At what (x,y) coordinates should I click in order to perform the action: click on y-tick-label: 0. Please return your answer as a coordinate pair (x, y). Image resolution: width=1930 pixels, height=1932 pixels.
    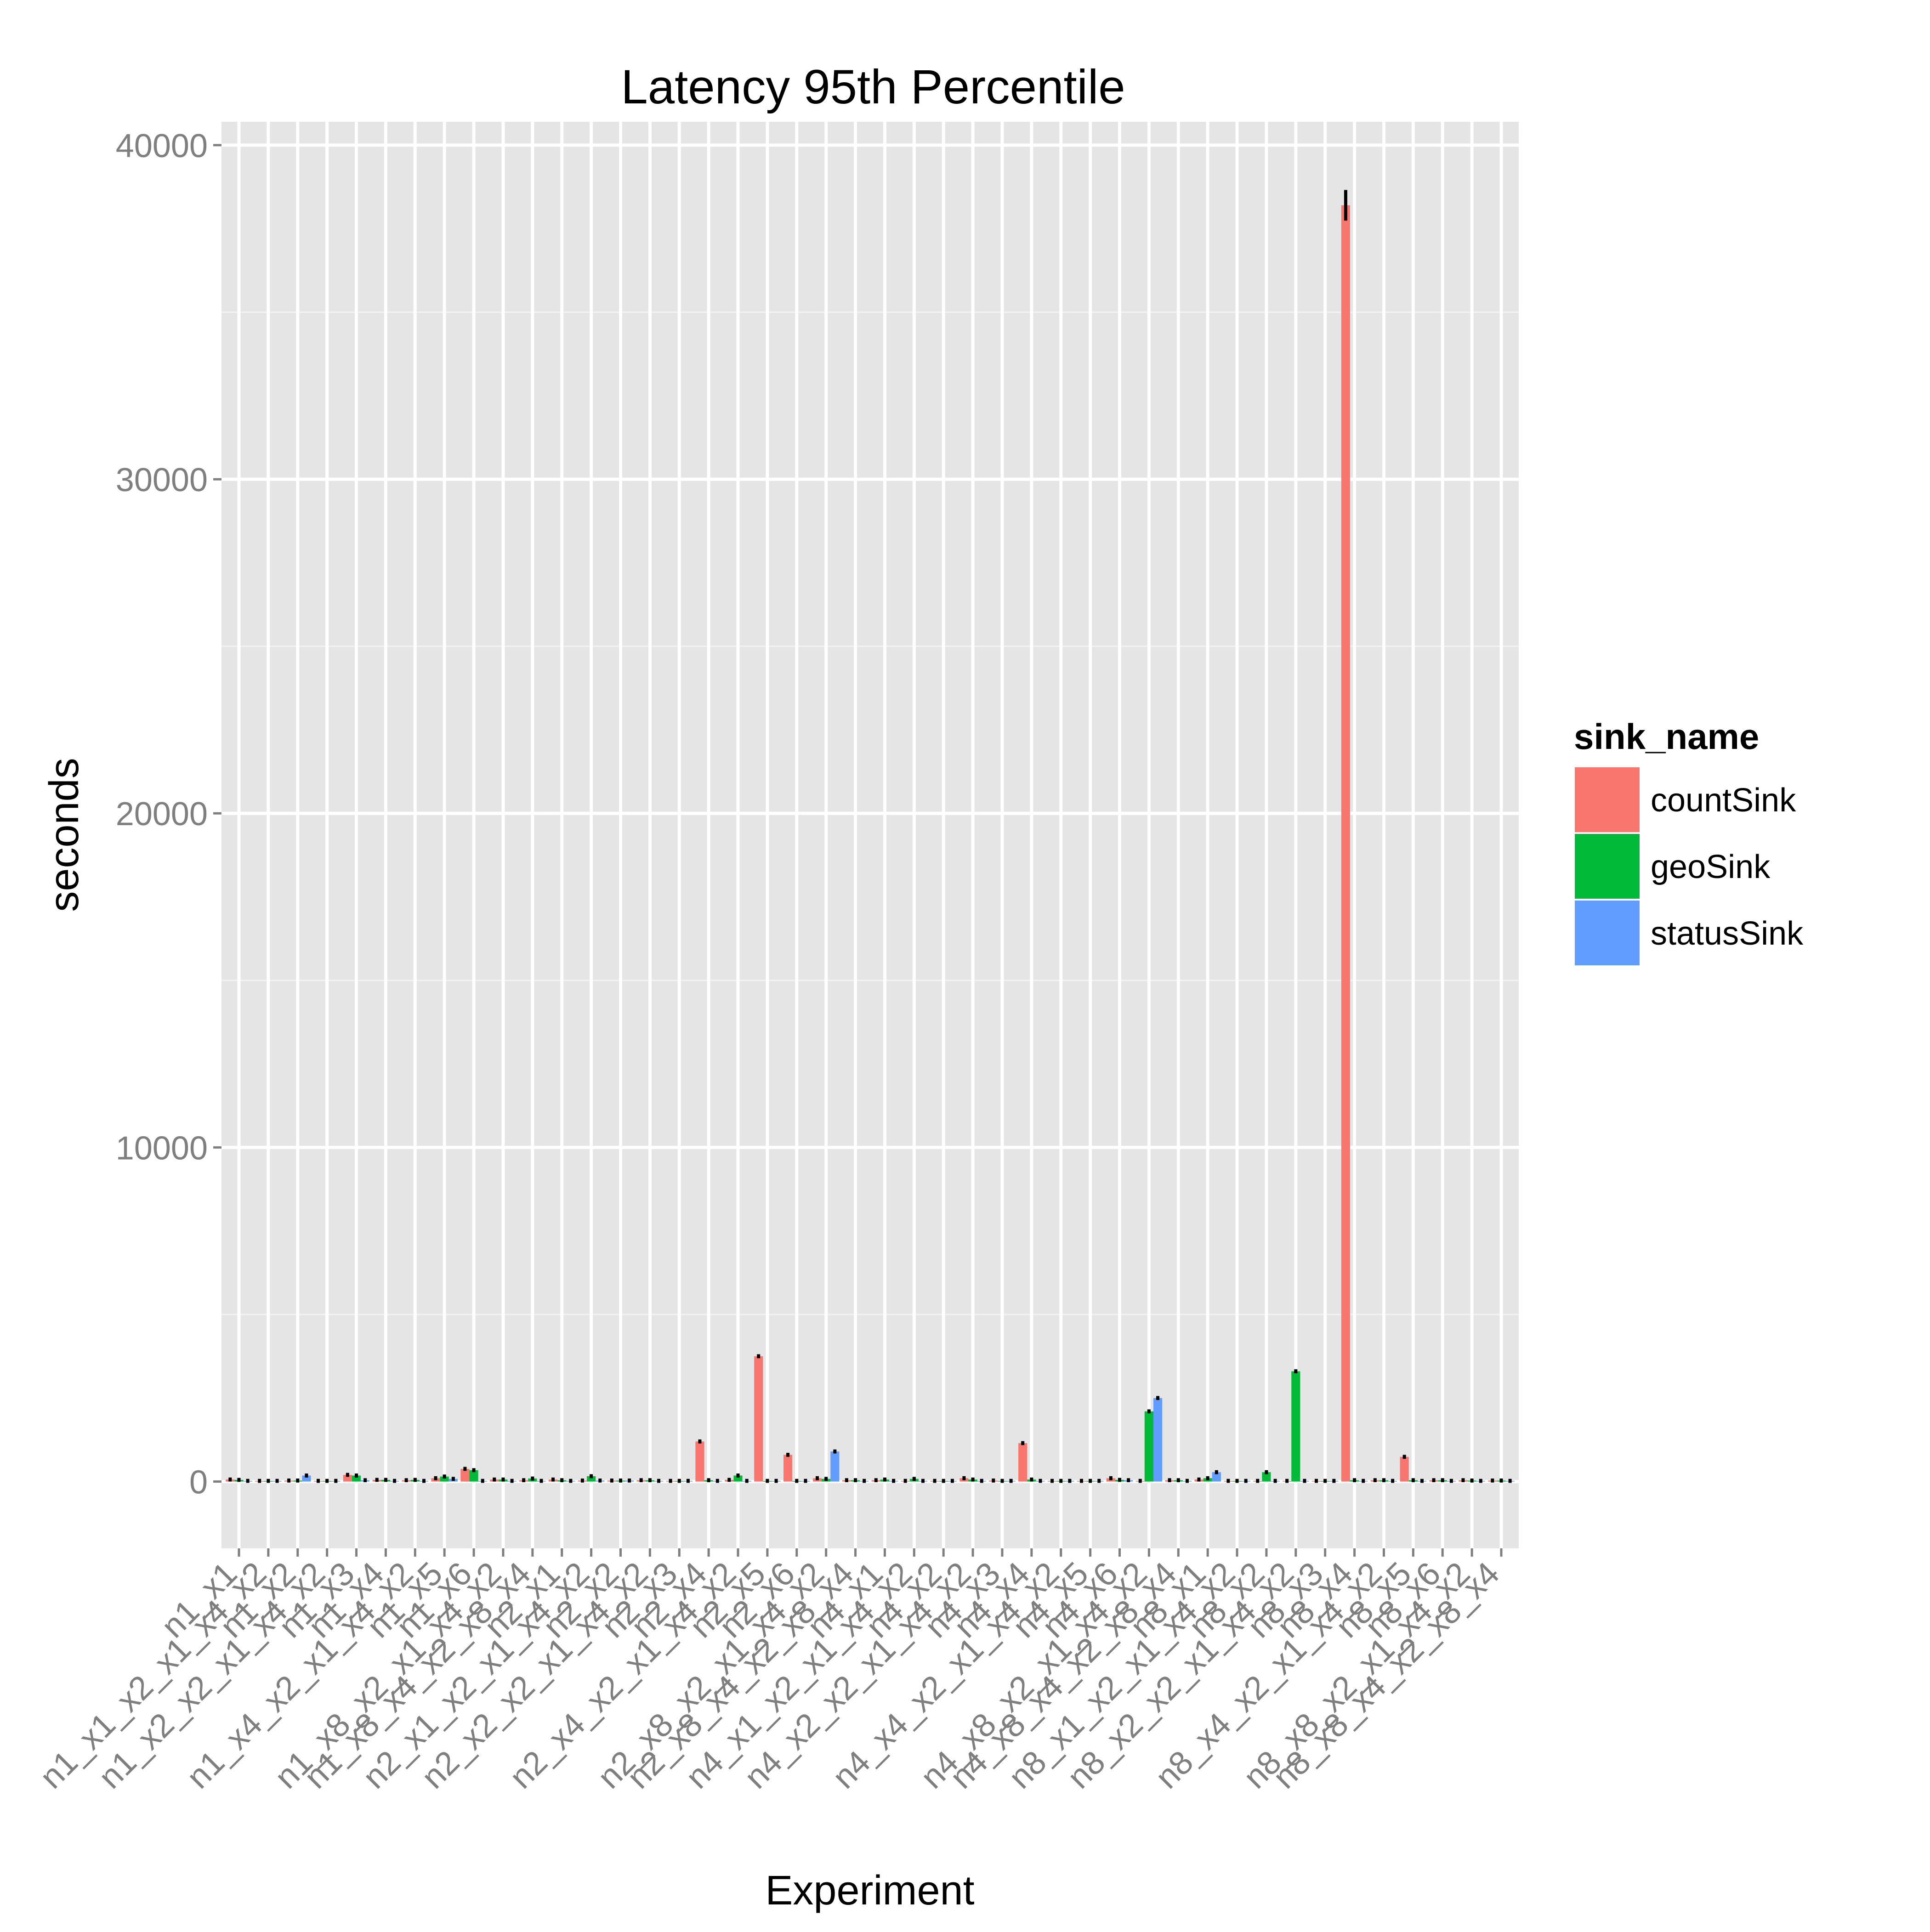
    Looking at the image, I should click on (198, 1482).